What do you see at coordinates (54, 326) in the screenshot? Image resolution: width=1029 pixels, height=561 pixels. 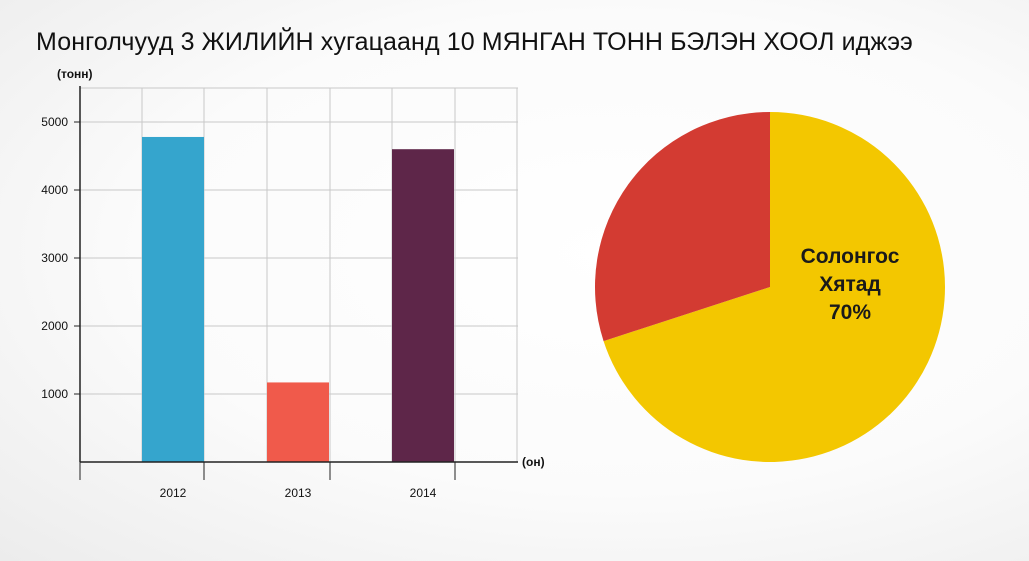 I see `y-tick-label: 2000` at bounding box center [54, 326].